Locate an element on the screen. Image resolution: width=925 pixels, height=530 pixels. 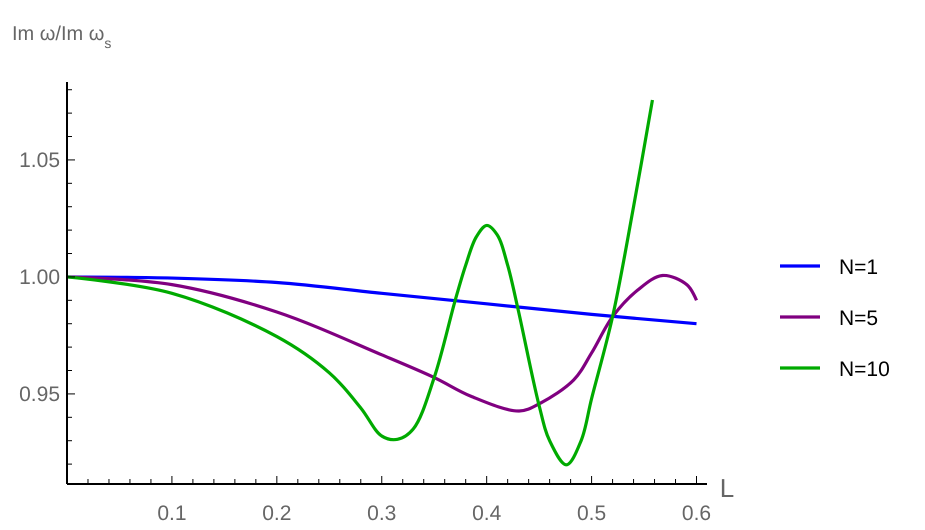
y-tick-label: 0.95 is located at coordinates (39, 394).